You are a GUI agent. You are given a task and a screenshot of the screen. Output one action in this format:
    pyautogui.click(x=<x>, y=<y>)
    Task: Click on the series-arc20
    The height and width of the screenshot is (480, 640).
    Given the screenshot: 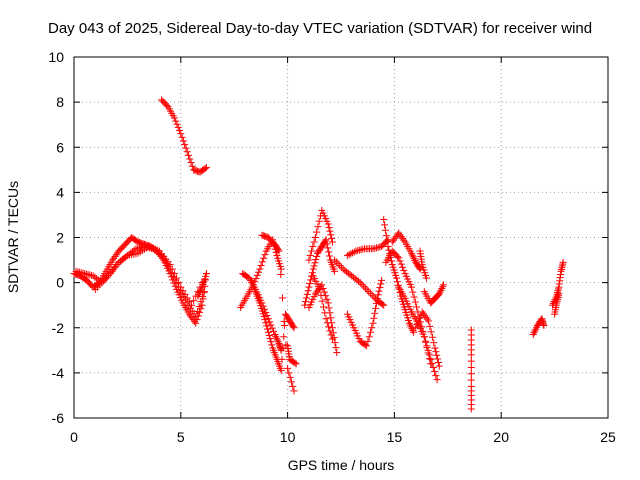 What is the action you would take?
    pyautogui.click(x=406, y=251)
    